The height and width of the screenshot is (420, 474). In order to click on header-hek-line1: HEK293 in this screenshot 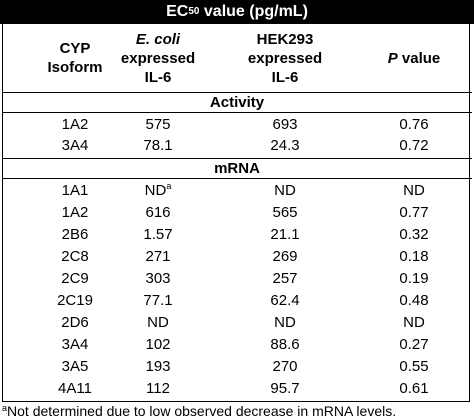, I will do `click(285, 39)`.